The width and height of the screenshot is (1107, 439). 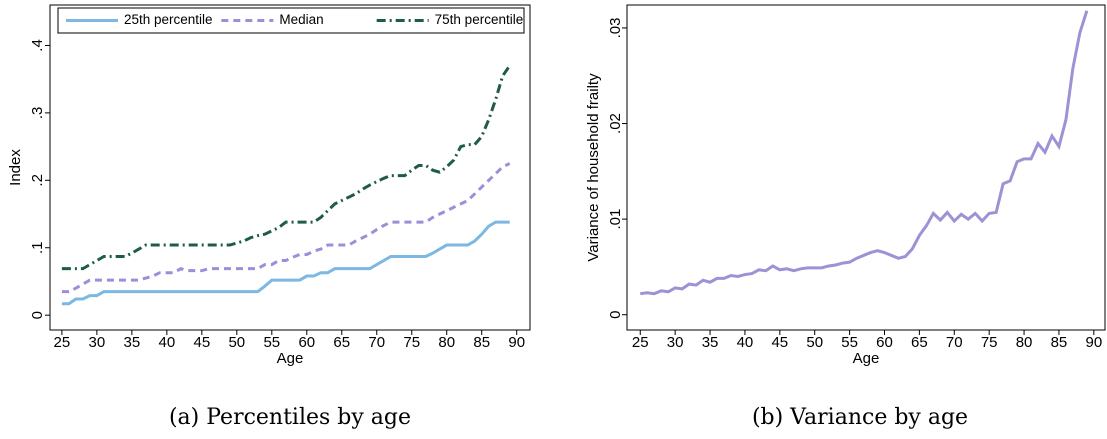 I want to click on caption: (a) Percentiles by age, so click(x=290, y=417).